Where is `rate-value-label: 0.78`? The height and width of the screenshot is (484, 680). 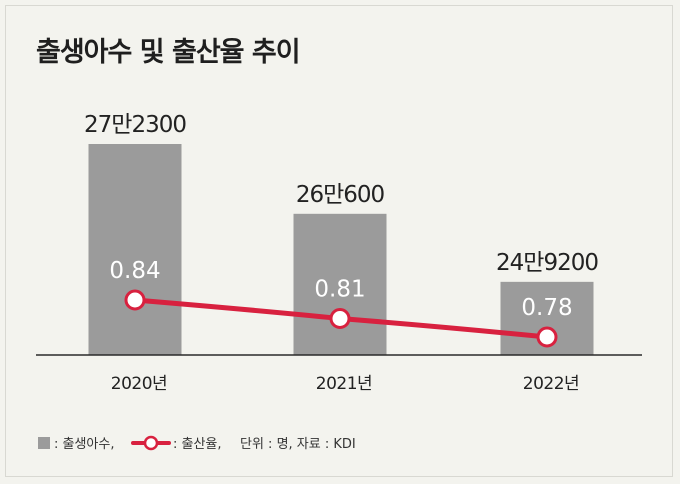 rate-value-label: 0.78 is located at coordinates (546, 308).